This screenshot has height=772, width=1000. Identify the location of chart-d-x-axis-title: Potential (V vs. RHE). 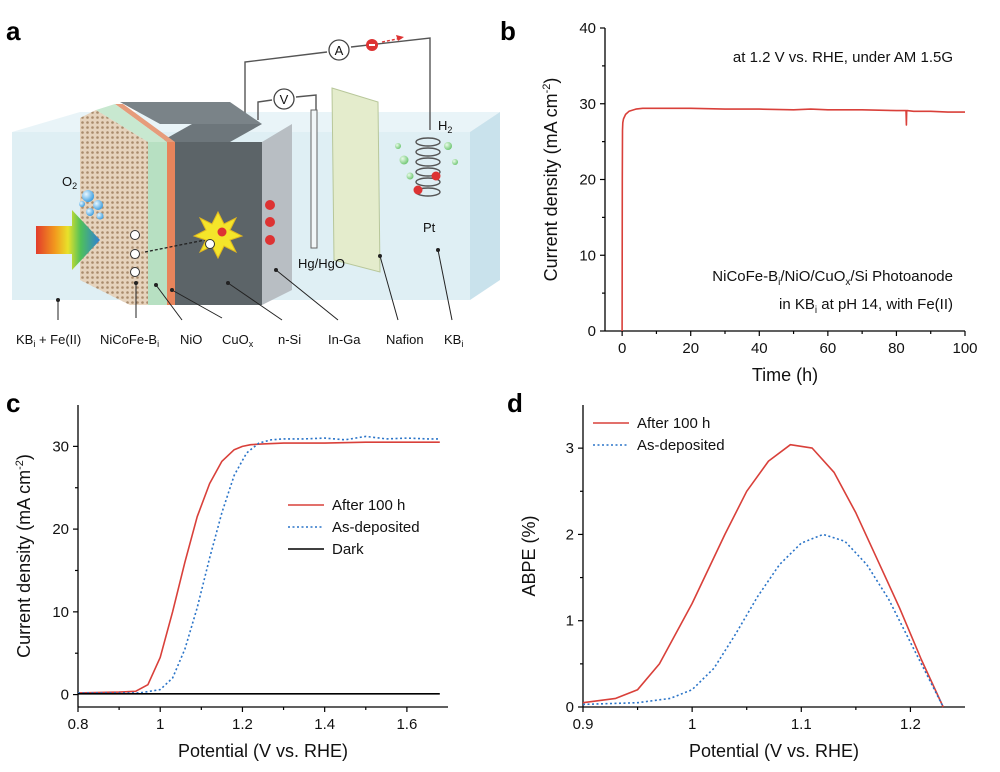
(774, 751).